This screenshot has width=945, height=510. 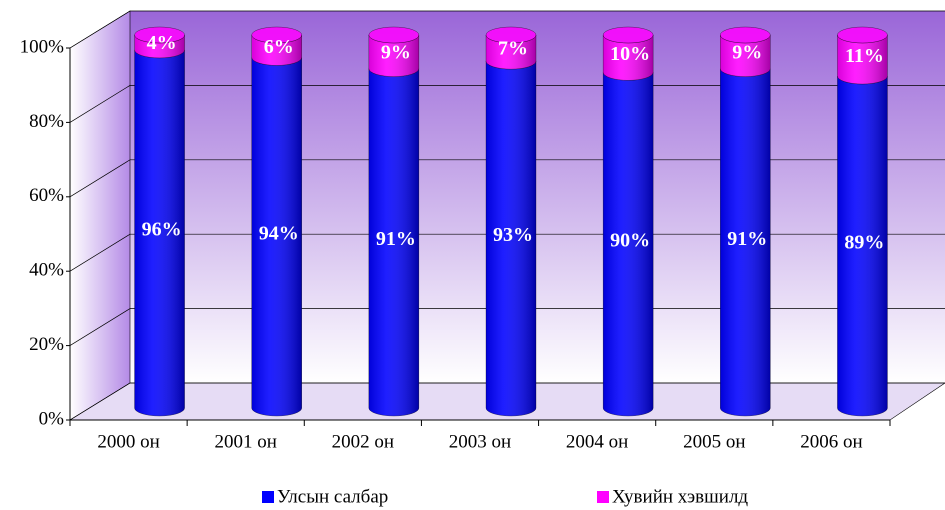 I want to click on value-label: 7%, so click(x=513, y=49).